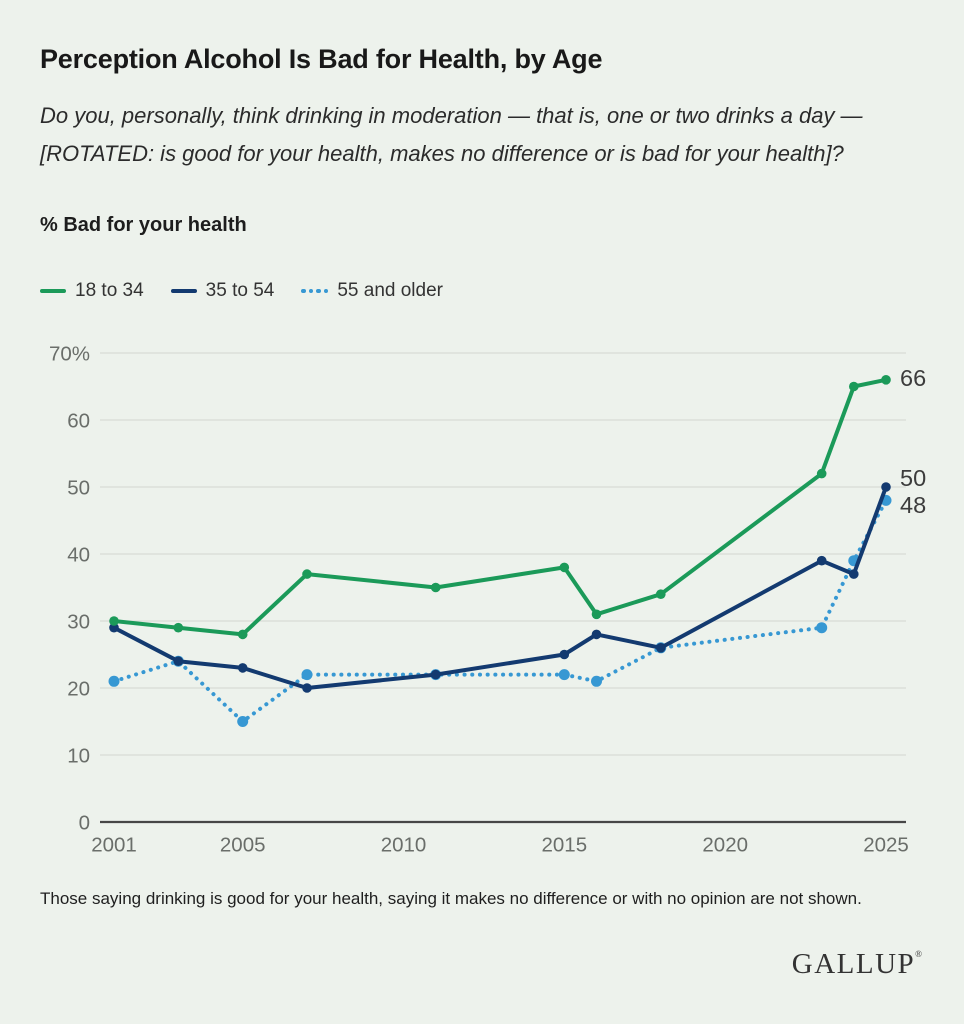 The height and width of the screenshot is (1024, 964). I want to click on legend-item-55-and-older: 55 and older, so click(372, 291).